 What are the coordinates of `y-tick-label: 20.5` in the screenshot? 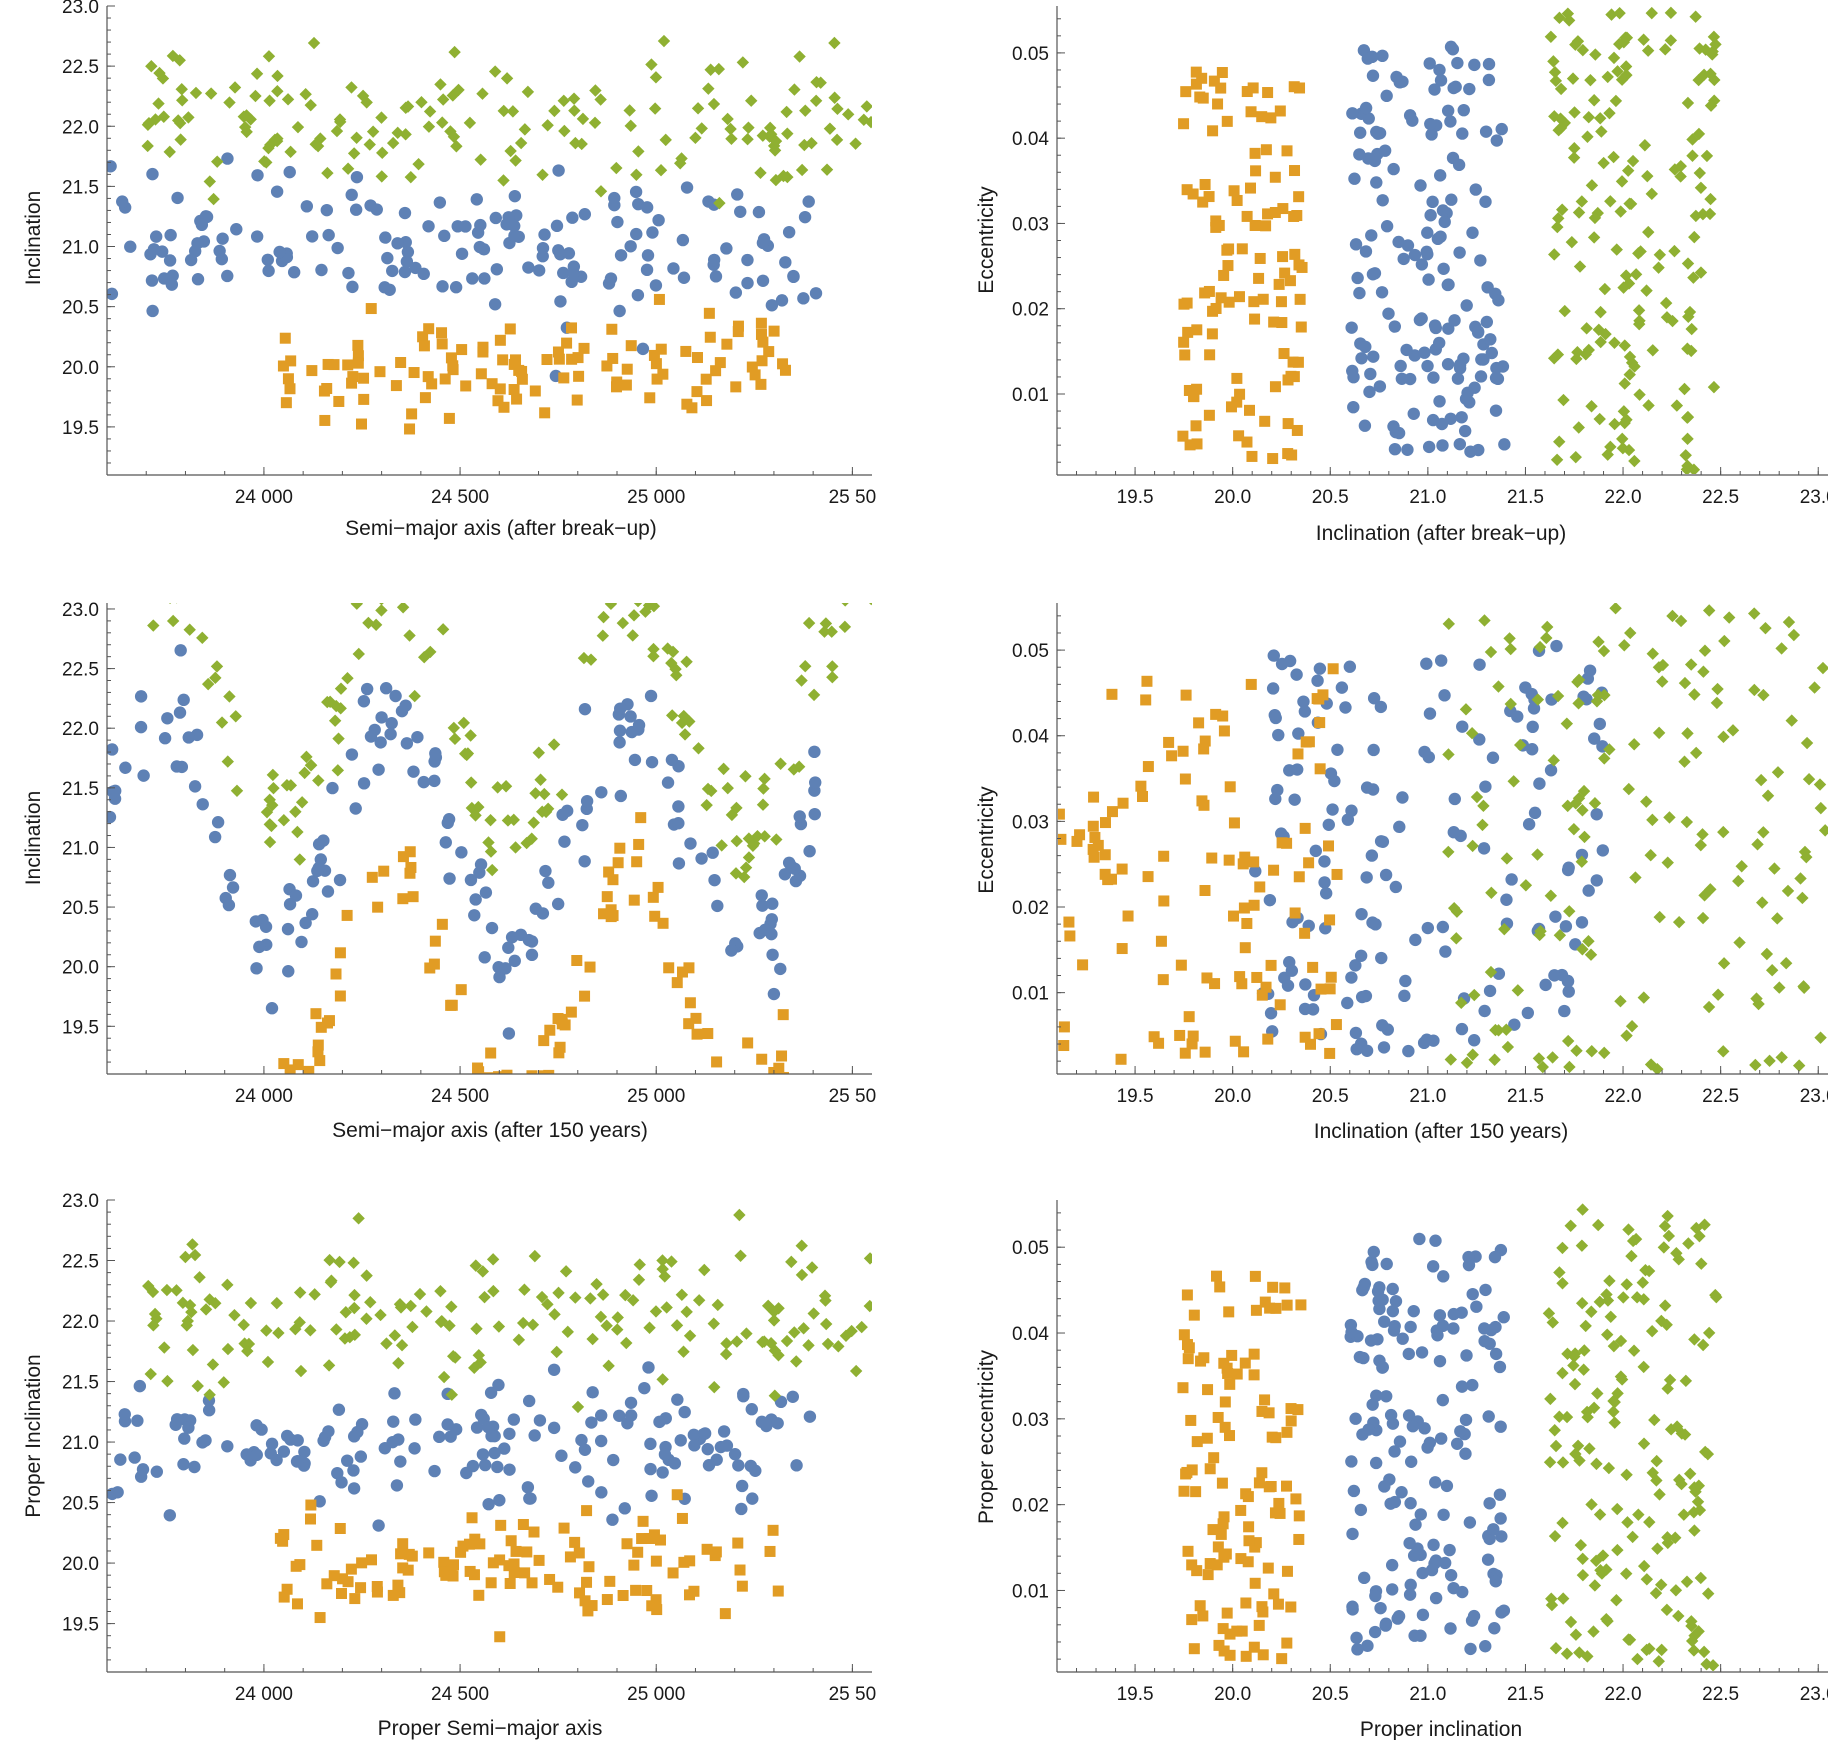 It's located at (80, 908).